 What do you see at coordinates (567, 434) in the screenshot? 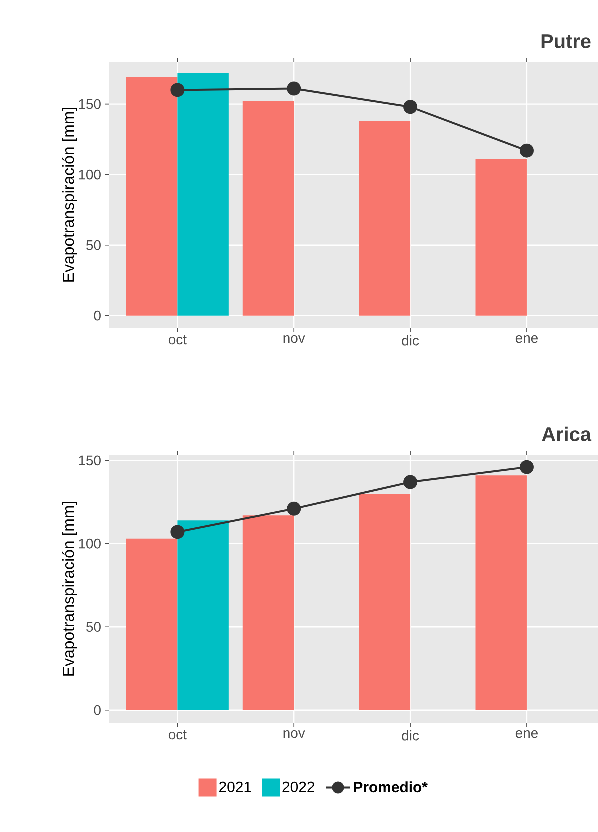
I see `chart-title: Arica` at bounding box center [567, 434].